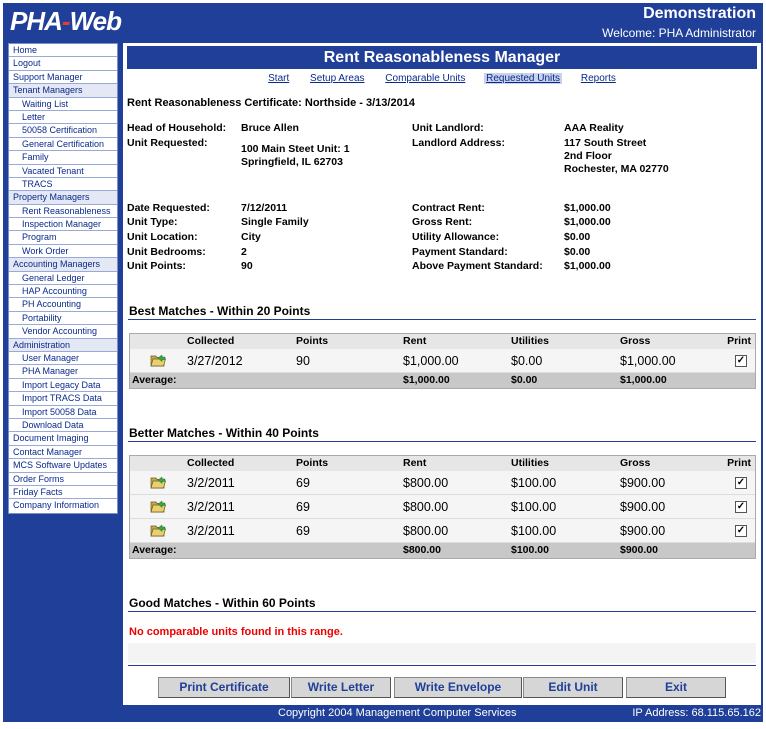  What do you see at coordinates (341, 687) in the screenshot?
I see `write-letter-button: Write Letter` at bounding box center [341, 687].